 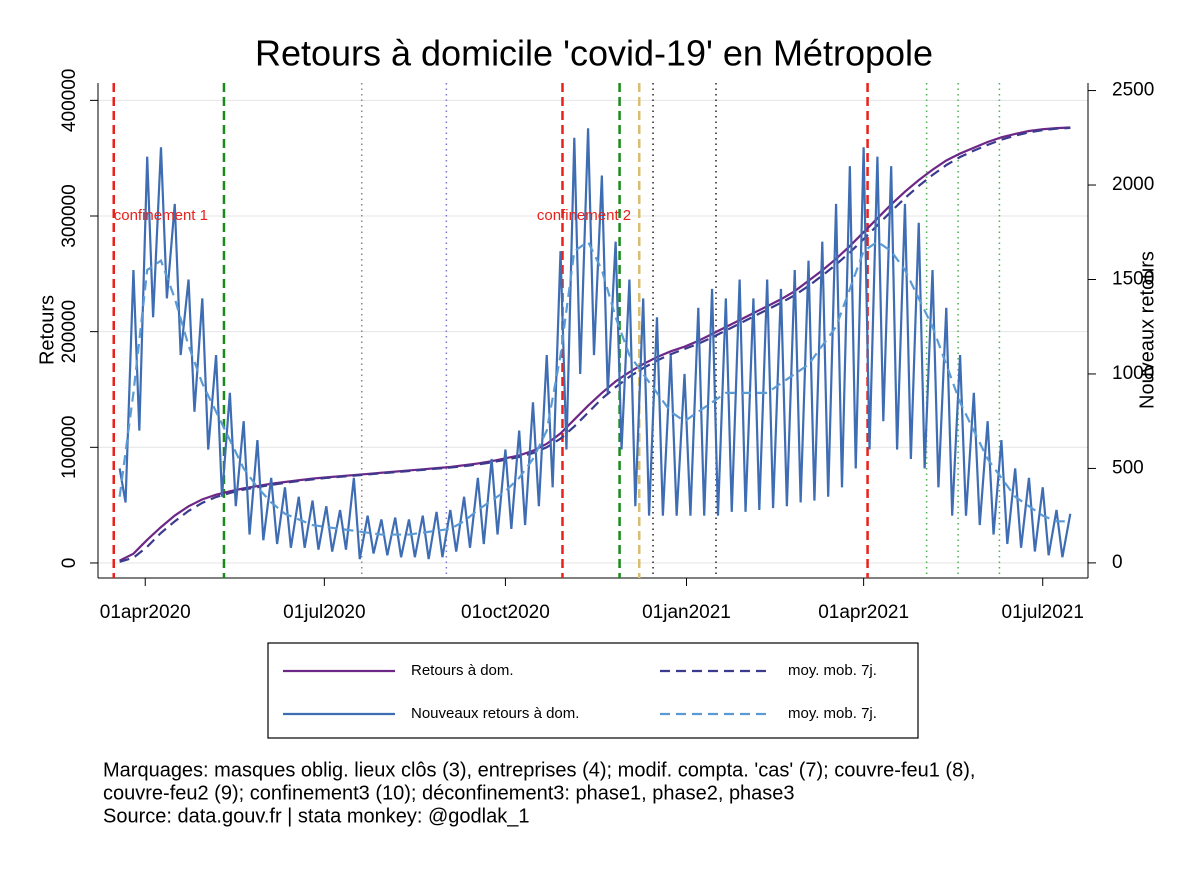 I want to click on y2-tick-label: 2500, so click(x=1133, y=90).